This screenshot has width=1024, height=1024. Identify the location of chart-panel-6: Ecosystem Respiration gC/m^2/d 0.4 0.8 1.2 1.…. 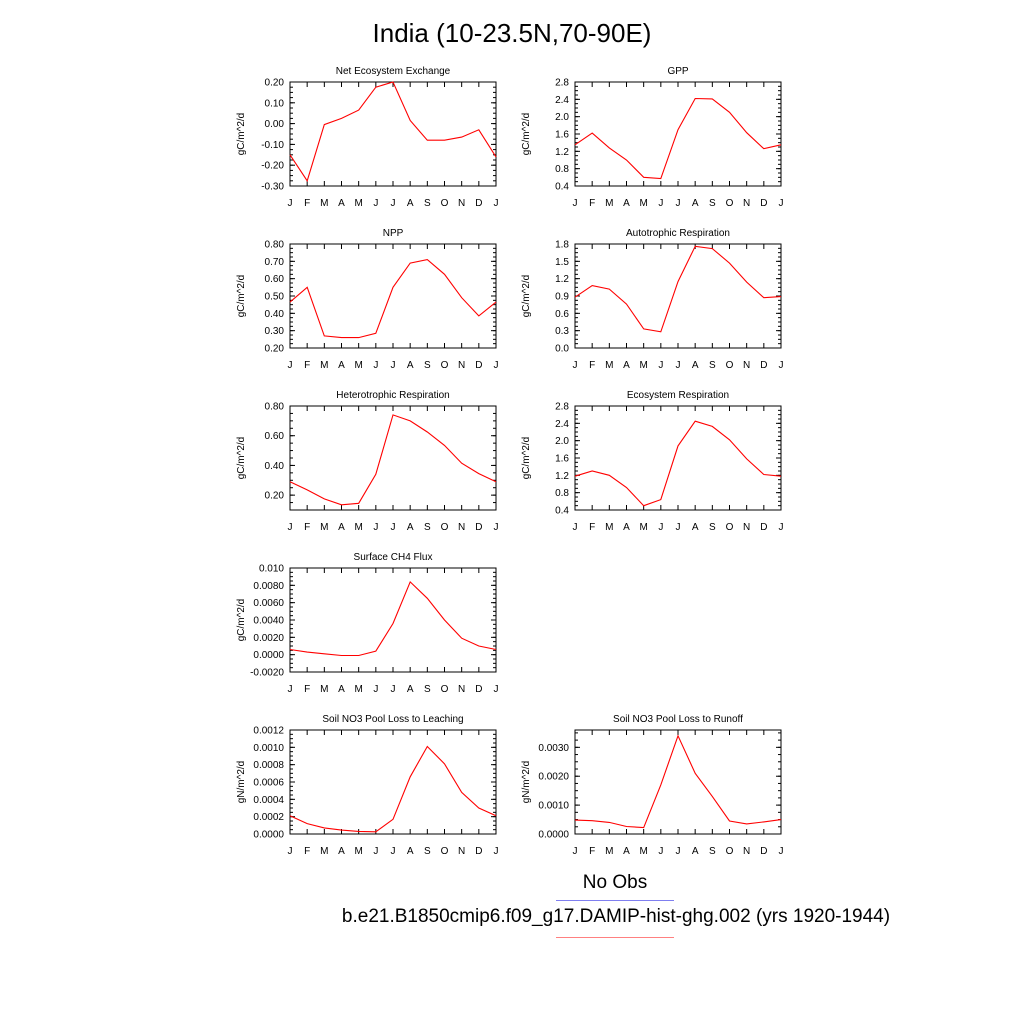
(652, 461).